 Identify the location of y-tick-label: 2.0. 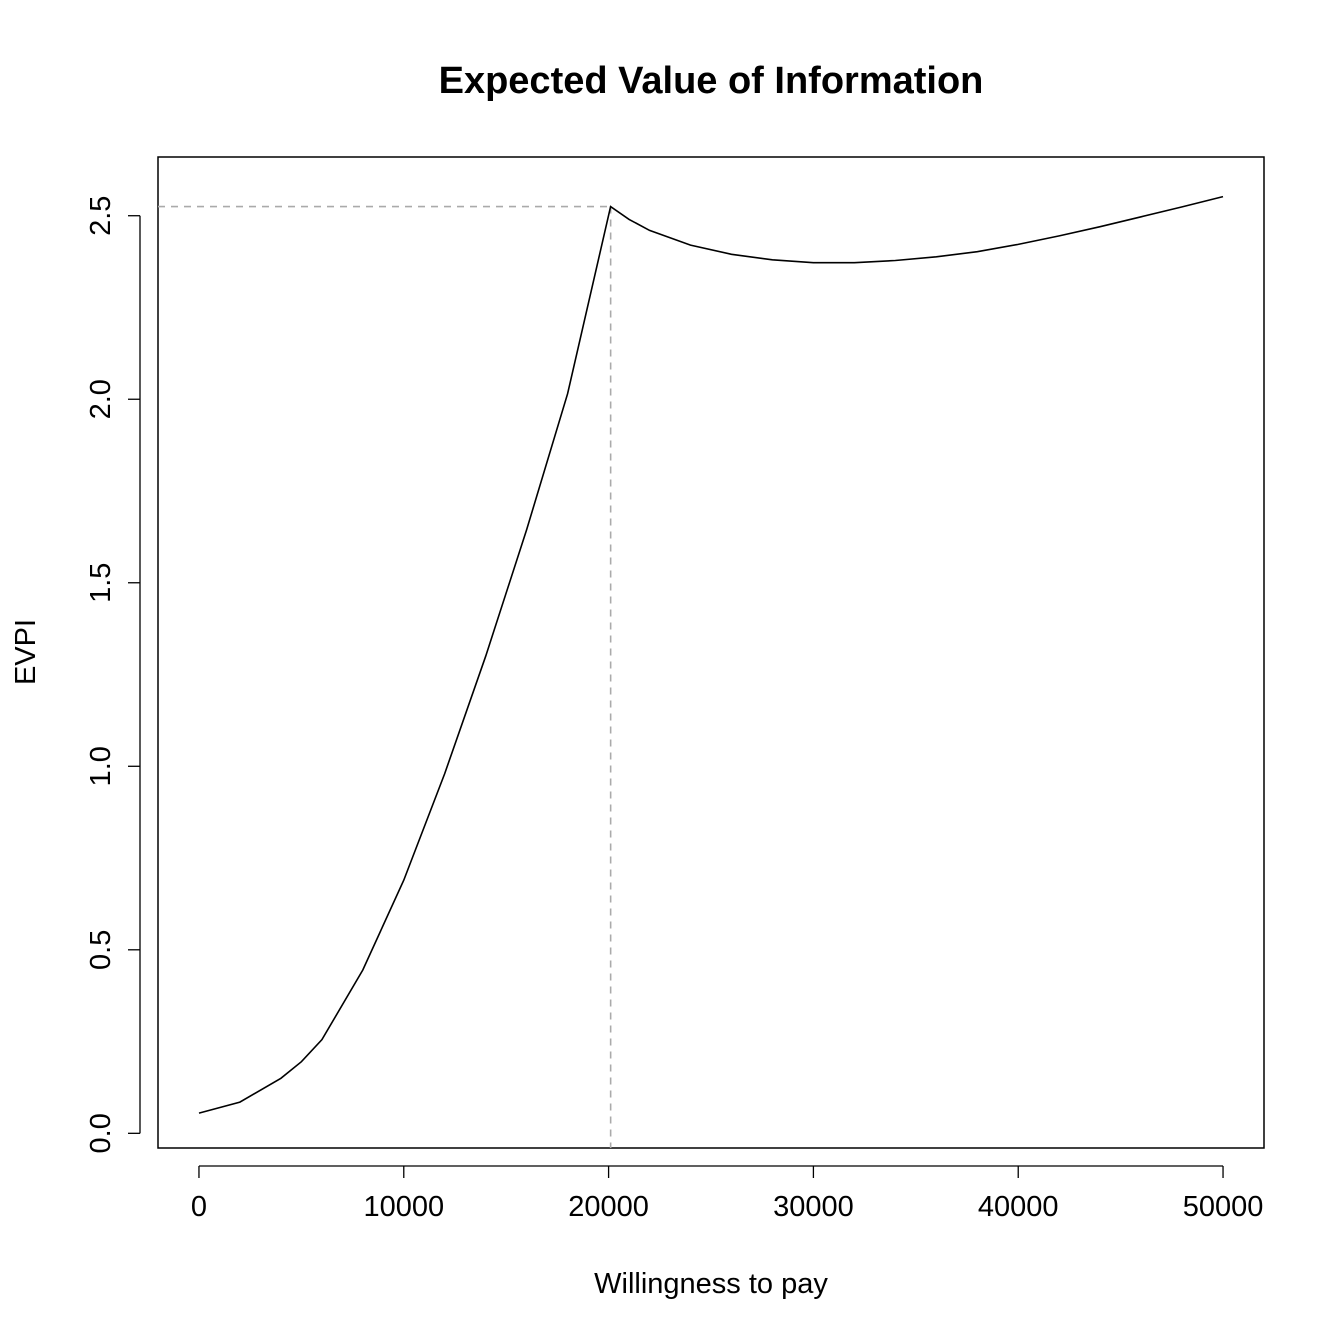
(101, 399).